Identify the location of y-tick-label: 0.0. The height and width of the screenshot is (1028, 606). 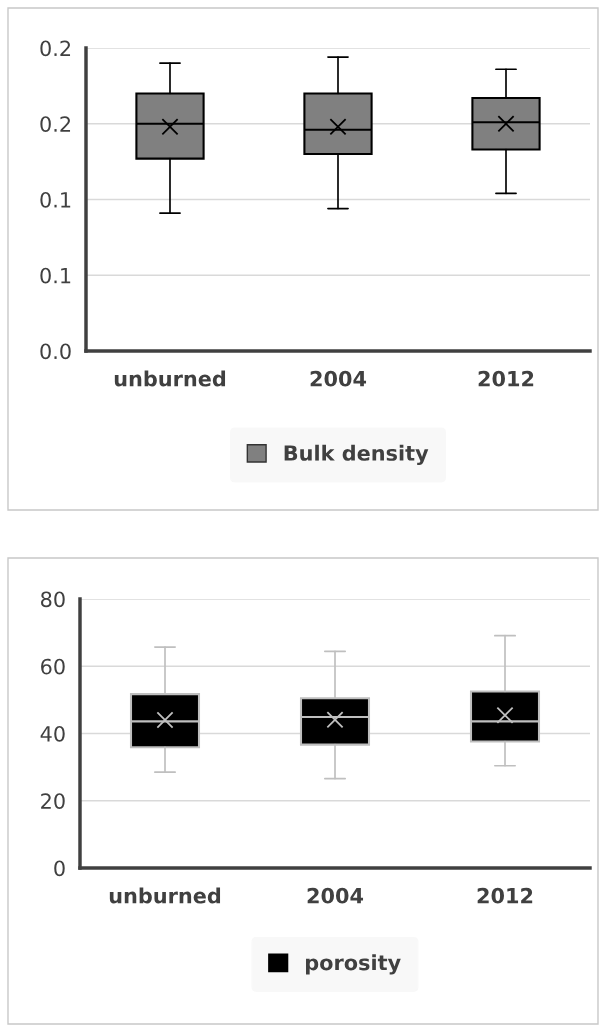
(55, 351).